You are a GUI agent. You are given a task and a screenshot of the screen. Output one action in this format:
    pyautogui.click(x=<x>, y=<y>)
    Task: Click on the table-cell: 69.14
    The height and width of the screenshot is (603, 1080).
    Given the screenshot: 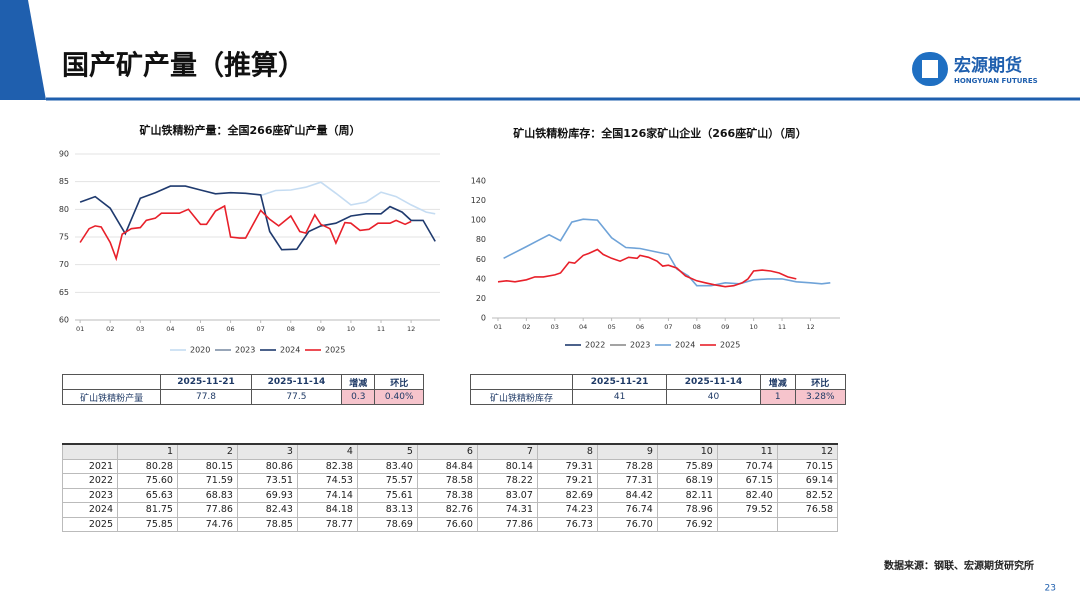 What is the action you would take?
    pyautogui.click(x=808, y=481)
    